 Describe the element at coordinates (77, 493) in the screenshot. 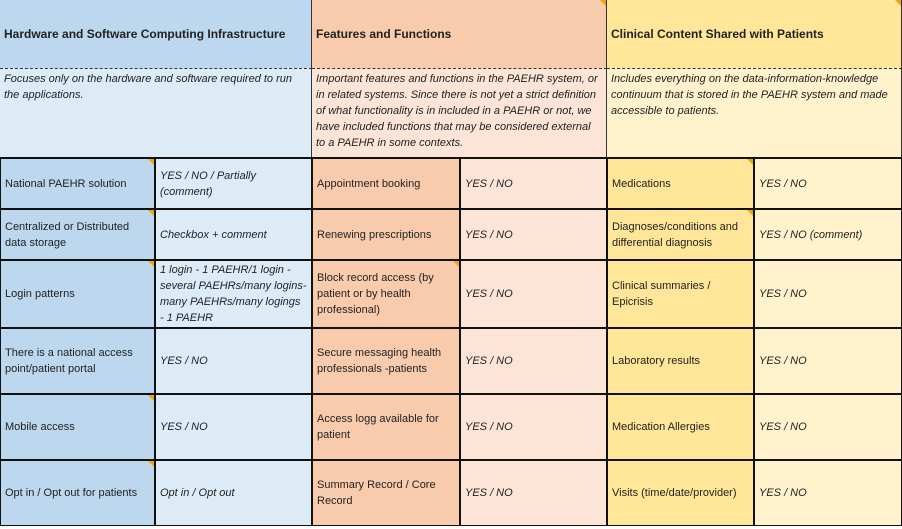

I see `row-label: Opt in / Opt out for patients` at that location.